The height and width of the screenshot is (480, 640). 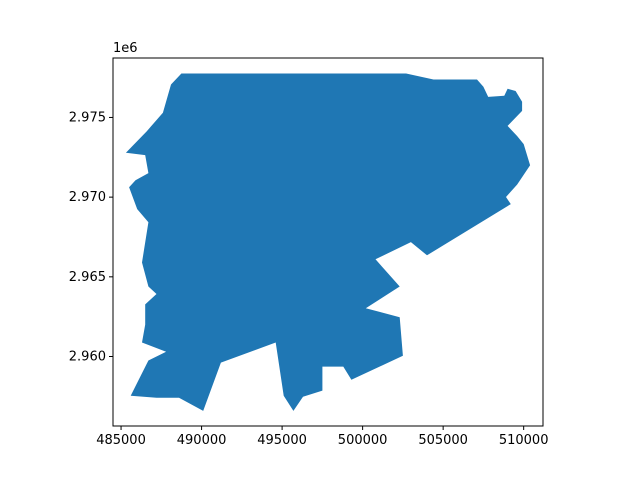 What do you see at coordinates (202, 440) in the screenshot?
I see `x-tick-label: 490000` at bounding box center [202, 440].